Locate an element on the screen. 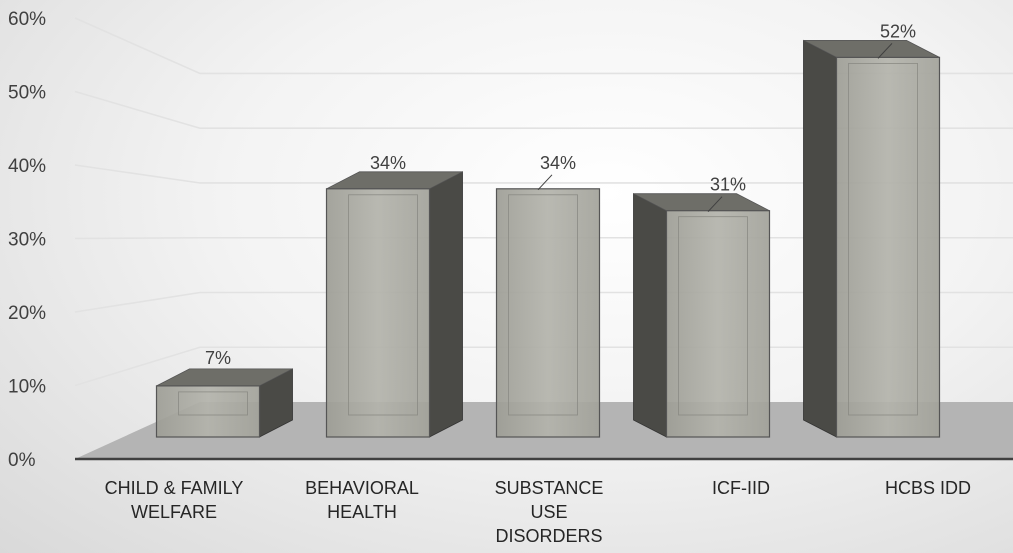 The image size is (1013, 553). x-tick-label: USE is located at coordinates (548, 512).